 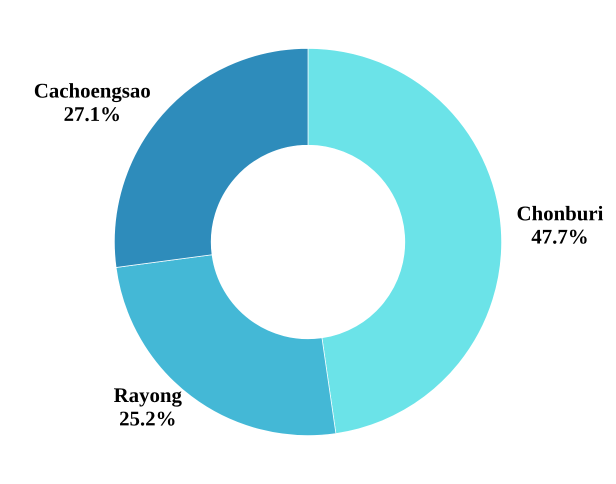 What do you see at coordinates (91, 114) in the screenshot?
I see `data-label: 27.1%` at bounding box center [91, 114].